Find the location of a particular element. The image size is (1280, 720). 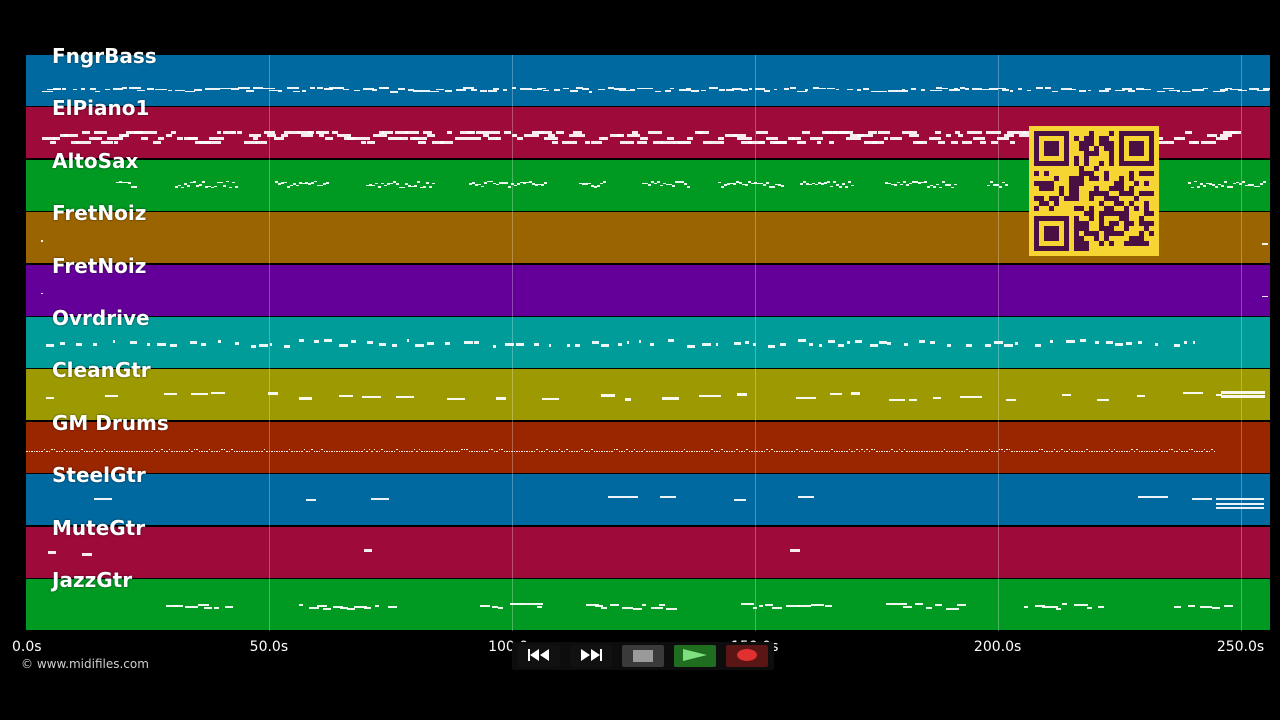

stop-icon is located at coordinates (643, 656).